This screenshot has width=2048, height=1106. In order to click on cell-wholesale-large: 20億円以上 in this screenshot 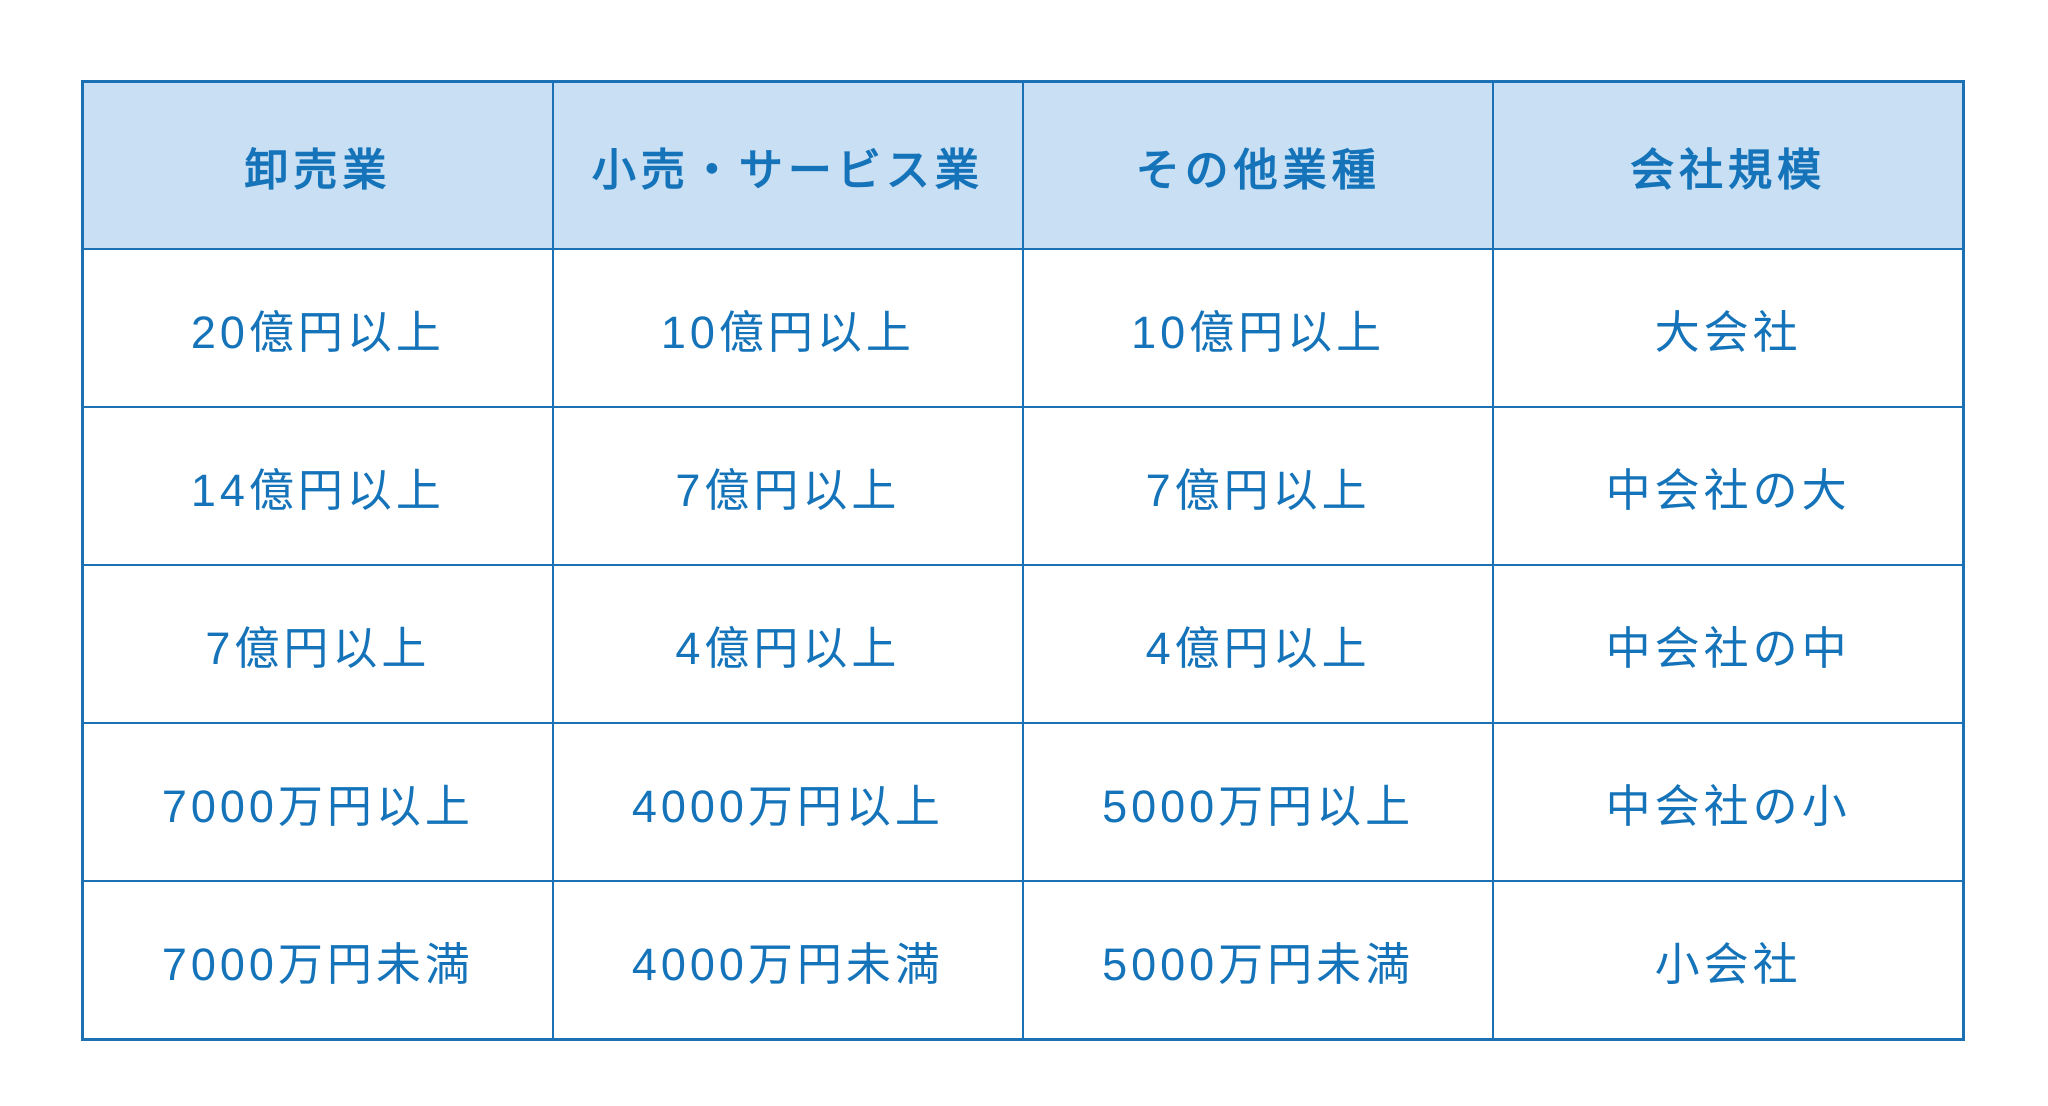, I will do `click(317, 328)`.